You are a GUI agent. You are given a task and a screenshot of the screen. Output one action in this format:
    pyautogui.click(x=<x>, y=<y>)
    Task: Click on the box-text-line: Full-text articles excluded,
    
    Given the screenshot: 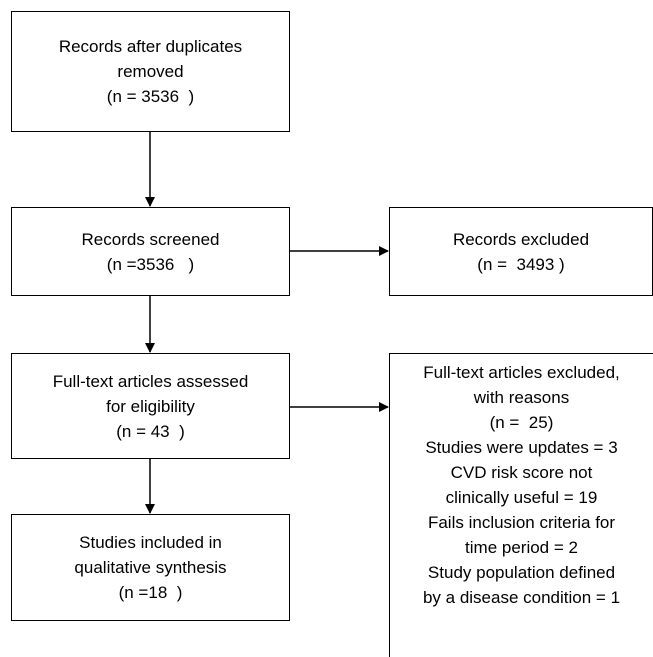 What is the action you would take?
    pyautogui.click(x=521, y=372)
    